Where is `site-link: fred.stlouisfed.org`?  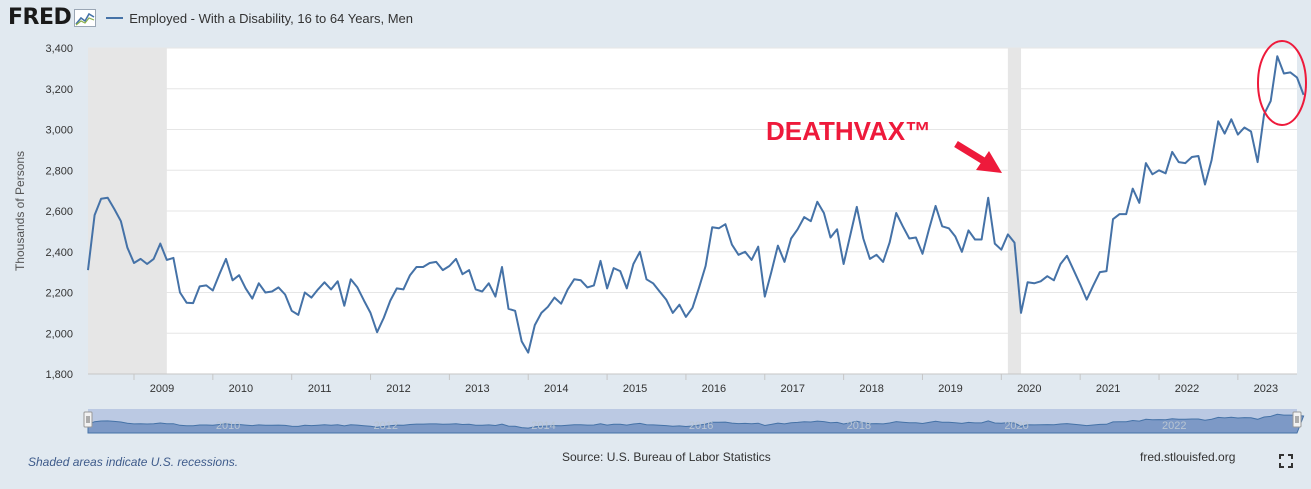
site-link: fred.stlouisfed.org is located at coordinates (1188, 457).